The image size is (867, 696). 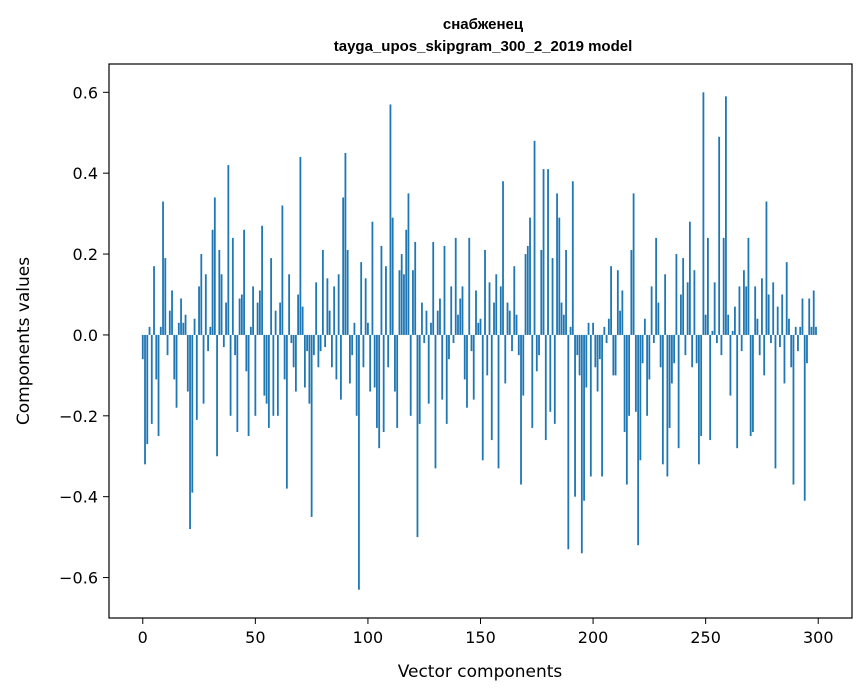 I want to click on x-tick-label: 100, so click(x=368, y=637).